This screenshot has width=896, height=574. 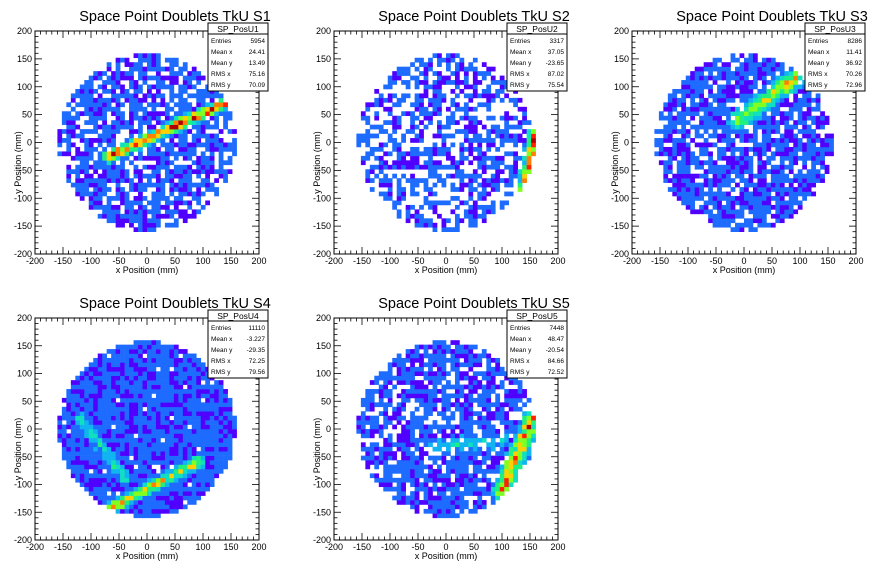 What do you see at coordinates (29, 429) in the screenshot?
I see `y-tick-label: 0` at bounding box center [29, 429].